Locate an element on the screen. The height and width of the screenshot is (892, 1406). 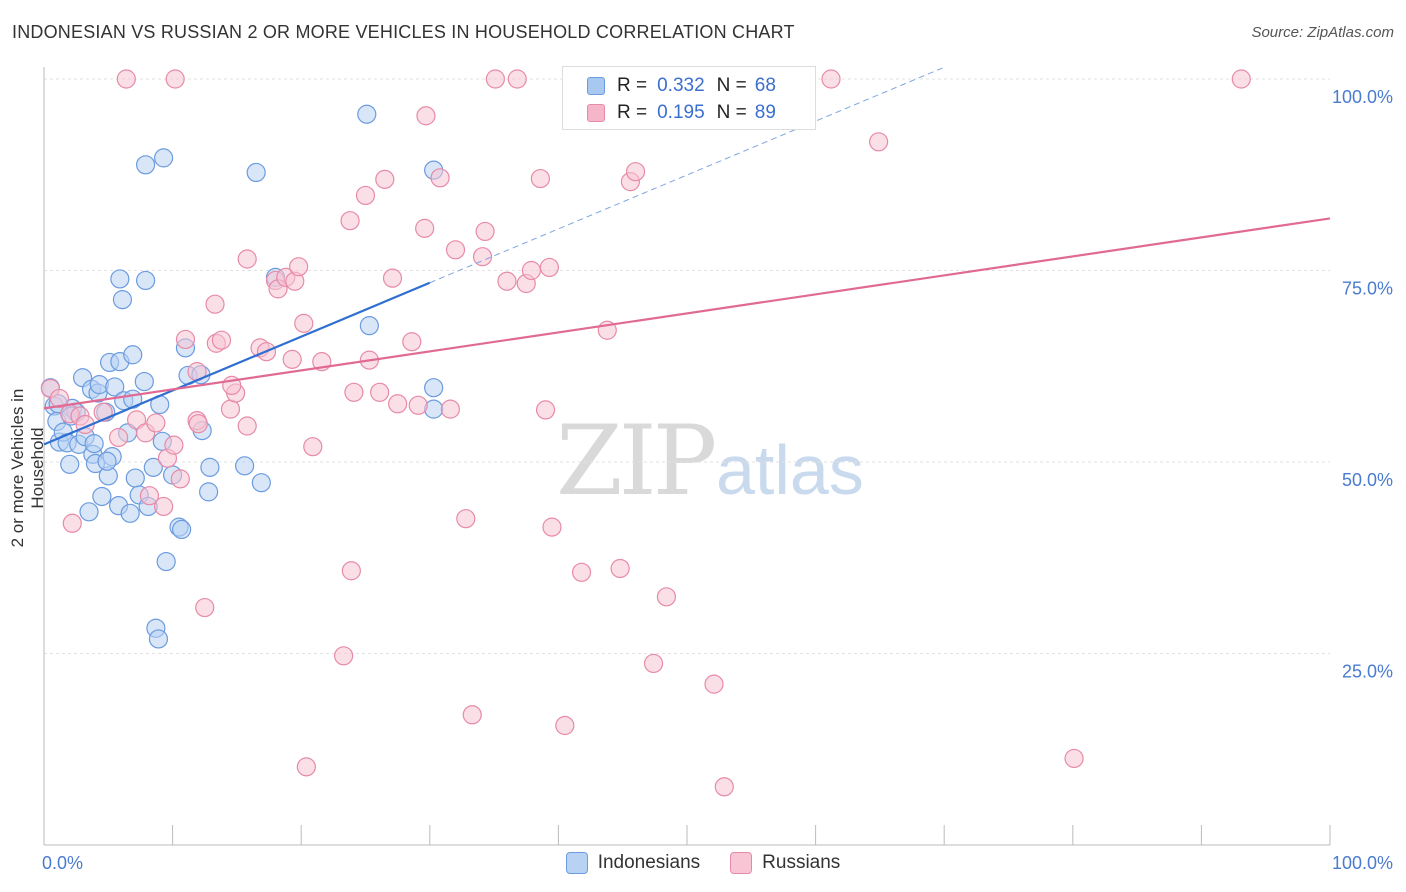
series-legend: Indonesians Russians is located at coordinates (703, 863).